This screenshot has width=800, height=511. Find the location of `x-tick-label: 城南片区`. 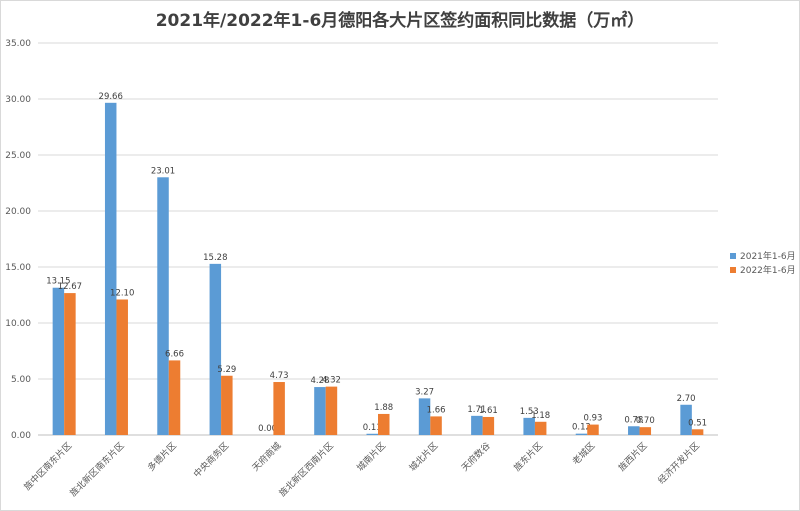

x-tick-label: 城南片区 is located at coordinates (371, 457).